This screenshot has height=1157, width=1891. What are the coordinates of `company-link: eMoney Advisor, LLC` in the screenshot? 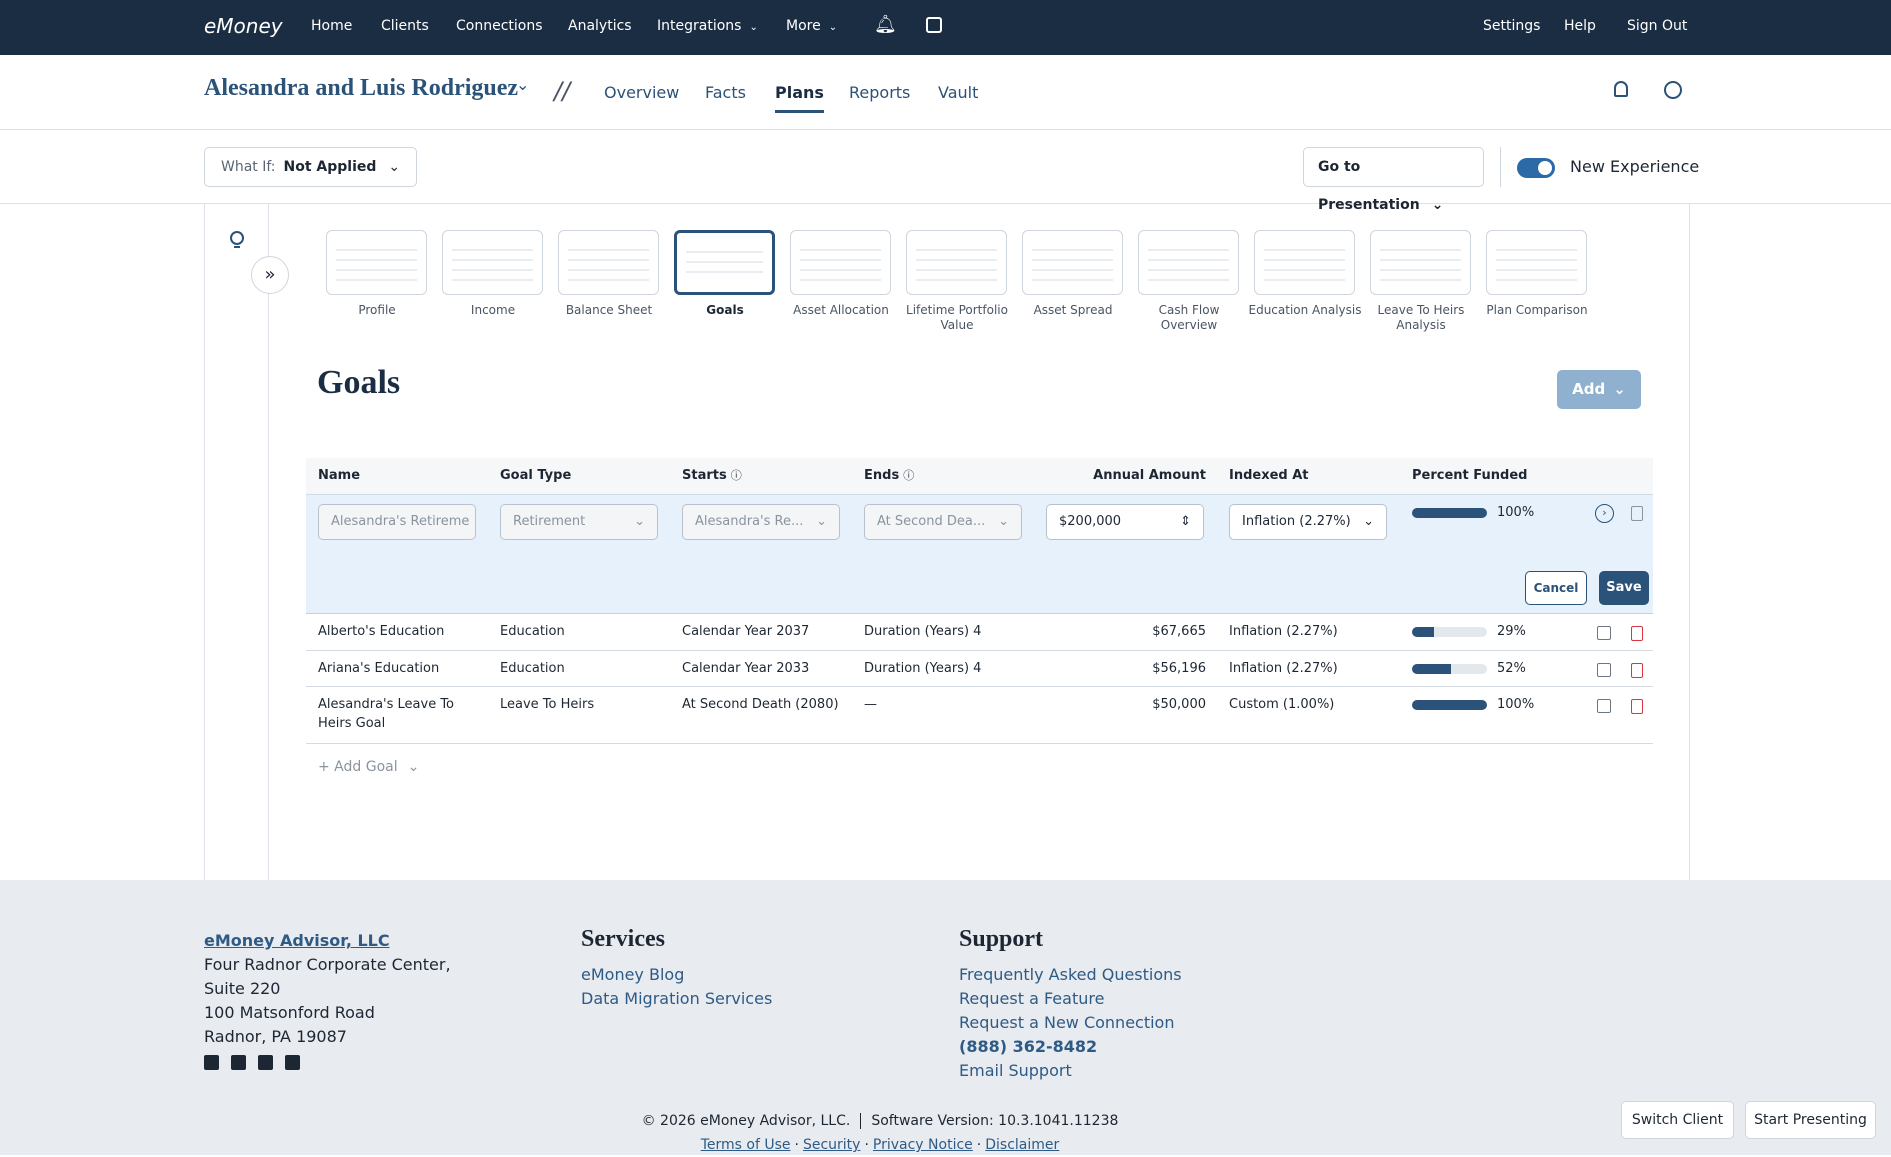 It's located at (327, 941).